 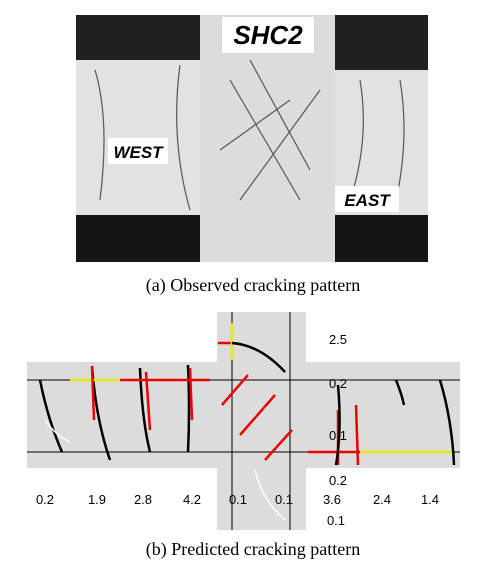 What do you see at coordinates (267, 138) in the screenshot?
I see `photo-column` at bounding box center [267, 138].